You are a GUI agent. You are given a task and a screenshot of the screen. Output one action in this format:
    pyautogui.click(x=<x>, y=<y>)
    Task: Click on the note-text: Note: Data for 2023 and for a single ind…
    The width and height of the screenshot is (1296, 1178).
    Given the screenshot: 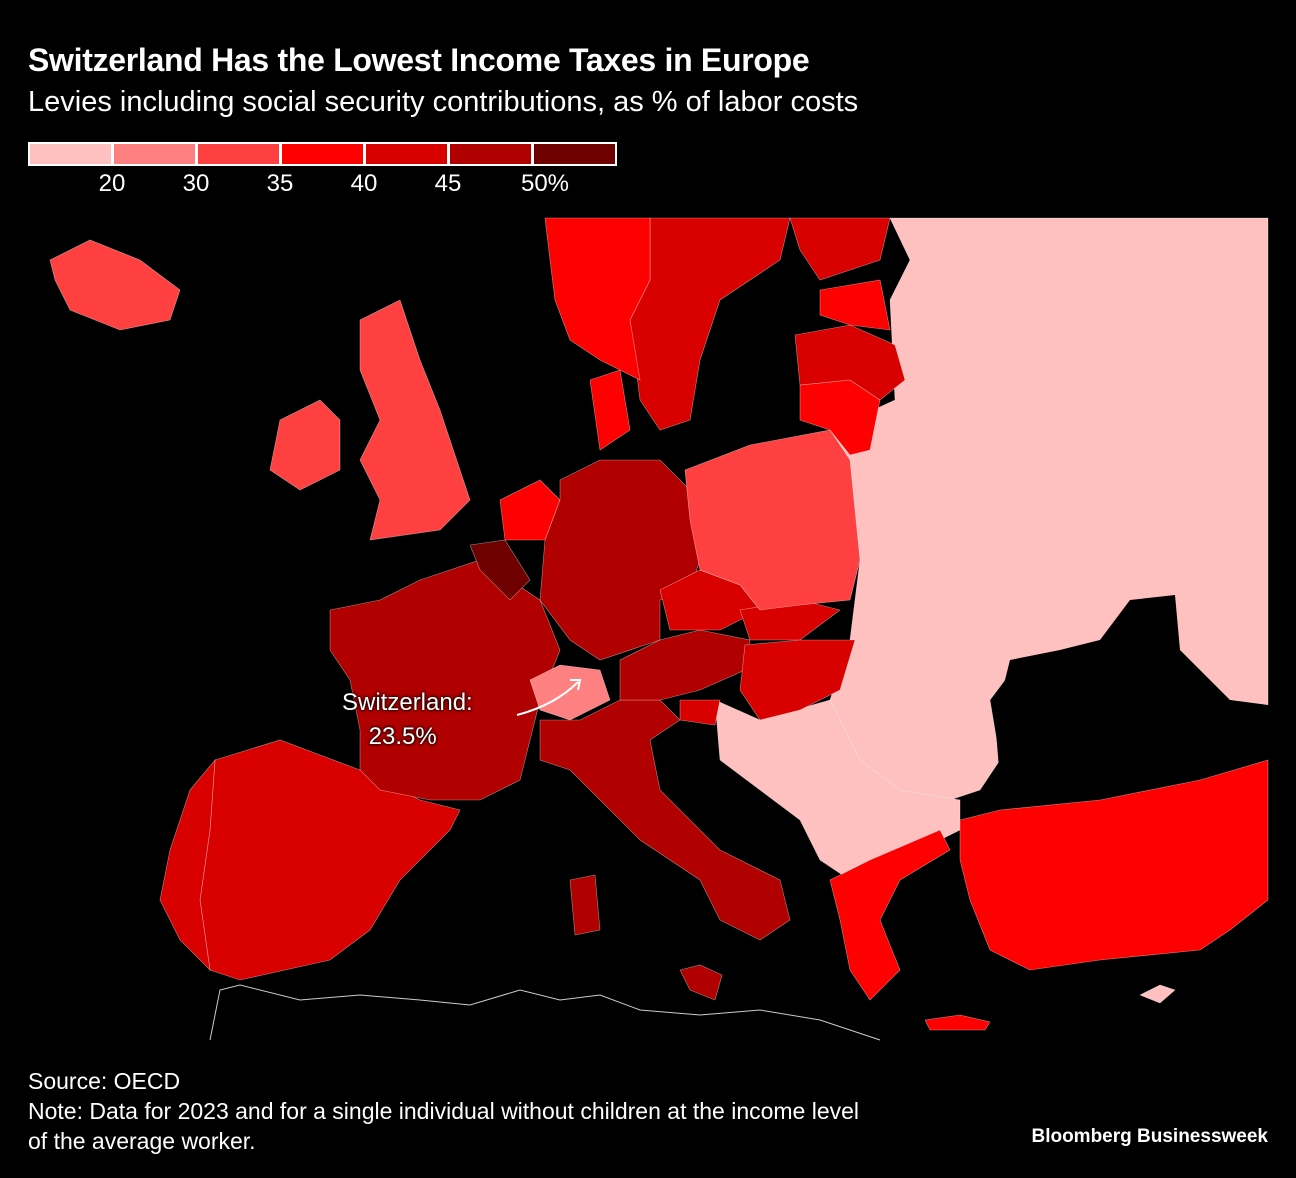 What is the action you would take?
    pyautogui.click(x=444, y=1111)
    